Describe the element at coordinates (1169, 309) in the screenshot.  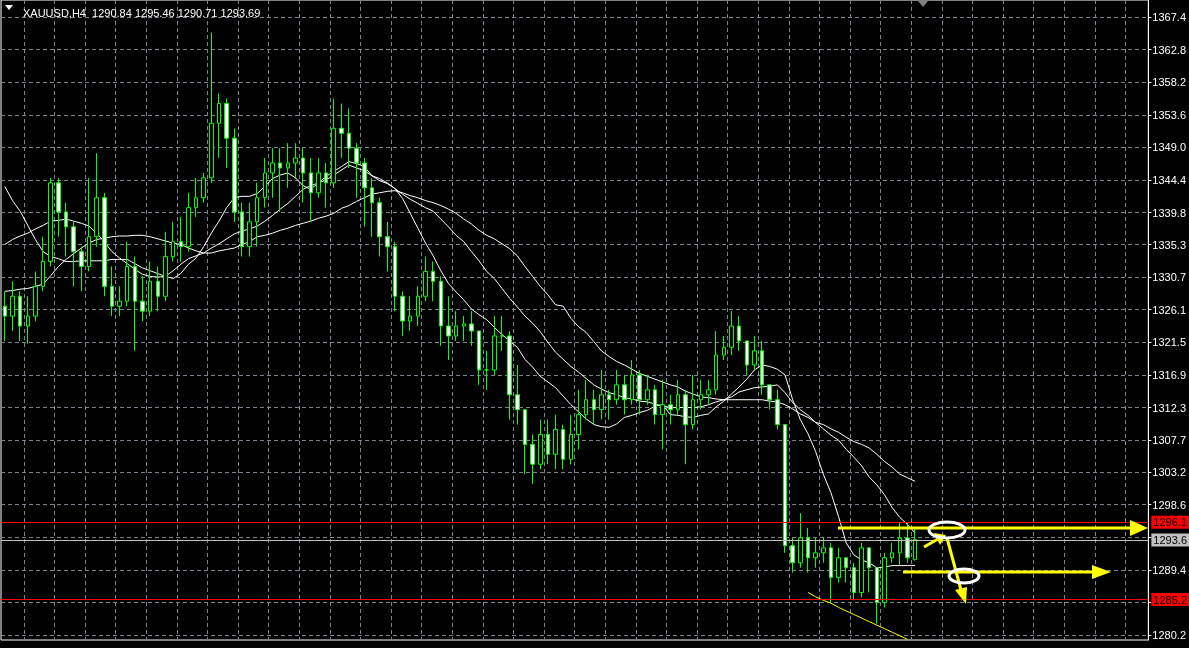
I see `y-tick-label: 1326.1` at that location.